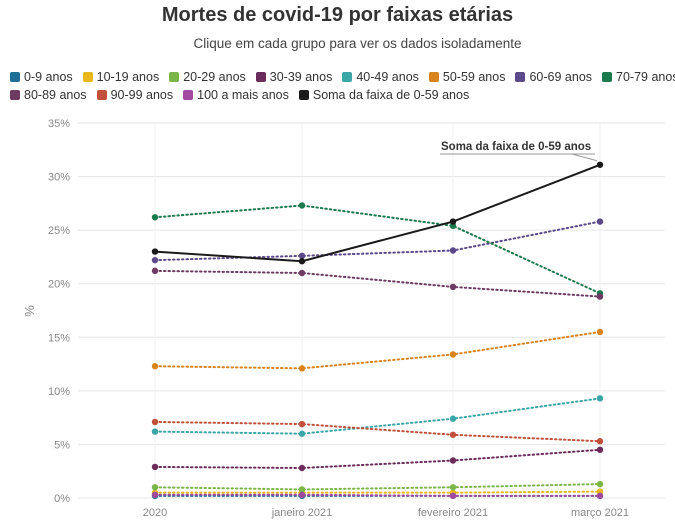 This screenshot has width=675, height=532. What do you see at coordinates (243, 95) in the screenshot?
I see `legend-label: 100 a mais anos` at bounding box center [243, 95].